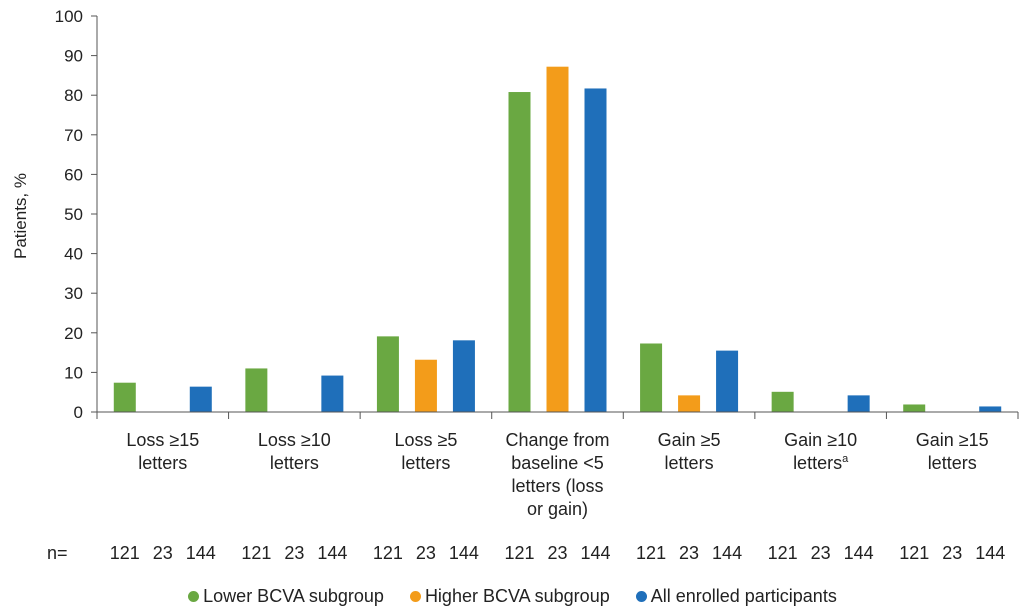 The height and width of the screenshot is (610, 1025). What do you see at coordinates (294, 451) in the screenshot?
I see `x-category-label: Loss ≥10 letters` at bounding box center [294, 451].